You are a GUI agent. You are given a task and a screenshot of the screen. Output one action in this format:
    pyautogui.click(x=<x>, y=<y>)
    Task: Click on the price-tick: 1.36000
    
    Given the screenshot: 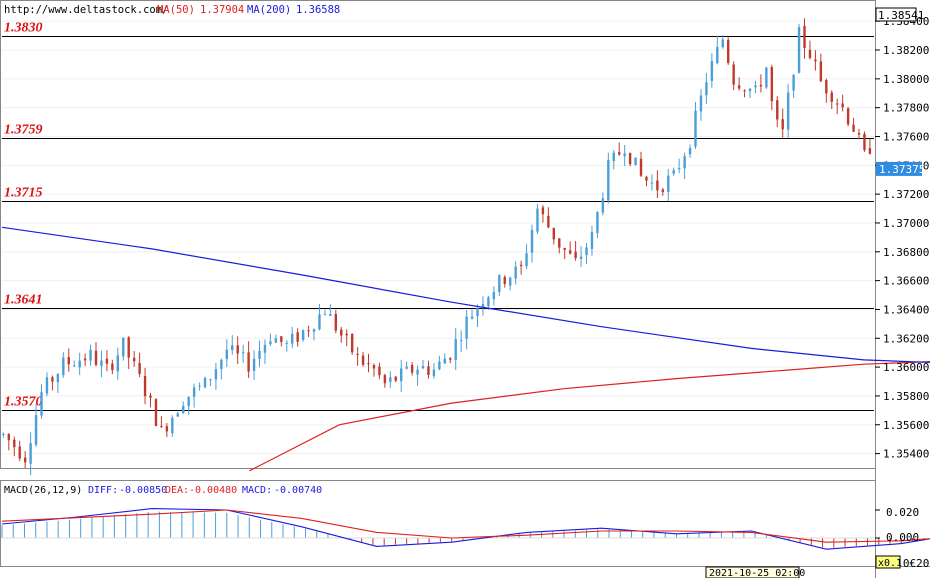 What is the action you would take?
    pyautogui.click(x=906, y=367)
    